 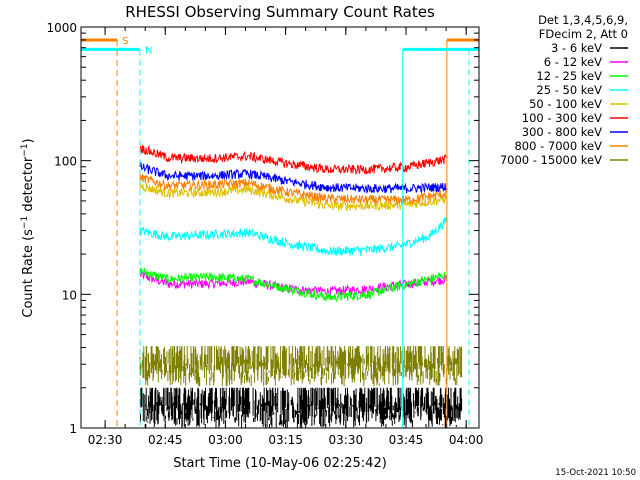 I want to click on legend-entry-label: 6 - 12 keV, so click(x=573, y=62).